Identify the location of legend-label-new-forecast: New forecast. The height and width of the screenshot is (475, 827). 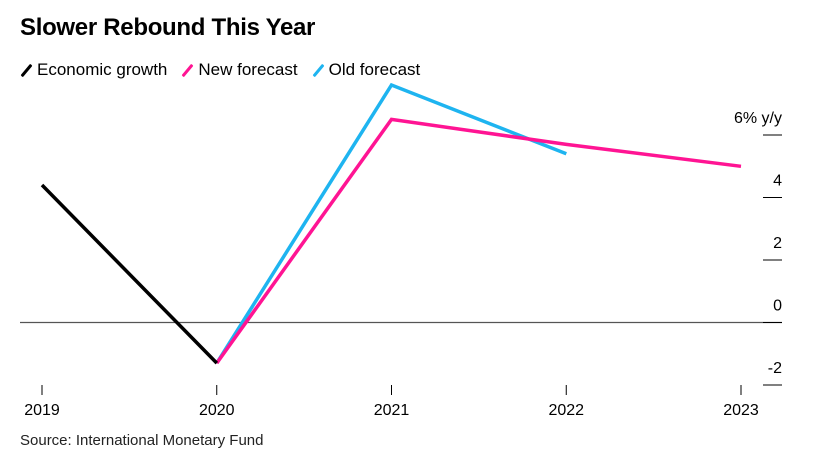
(248, 69).